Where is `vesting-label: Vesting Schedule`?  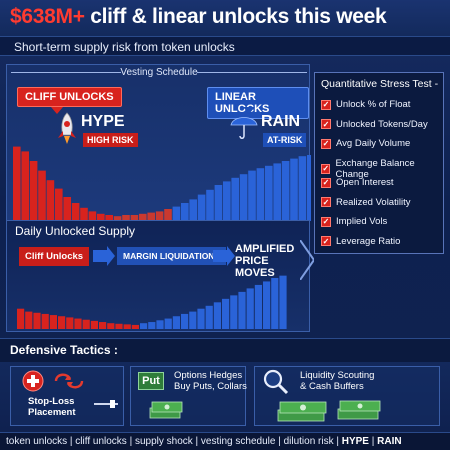 vesting-label: Vesting Schedule is located at coordinates (159, 72).